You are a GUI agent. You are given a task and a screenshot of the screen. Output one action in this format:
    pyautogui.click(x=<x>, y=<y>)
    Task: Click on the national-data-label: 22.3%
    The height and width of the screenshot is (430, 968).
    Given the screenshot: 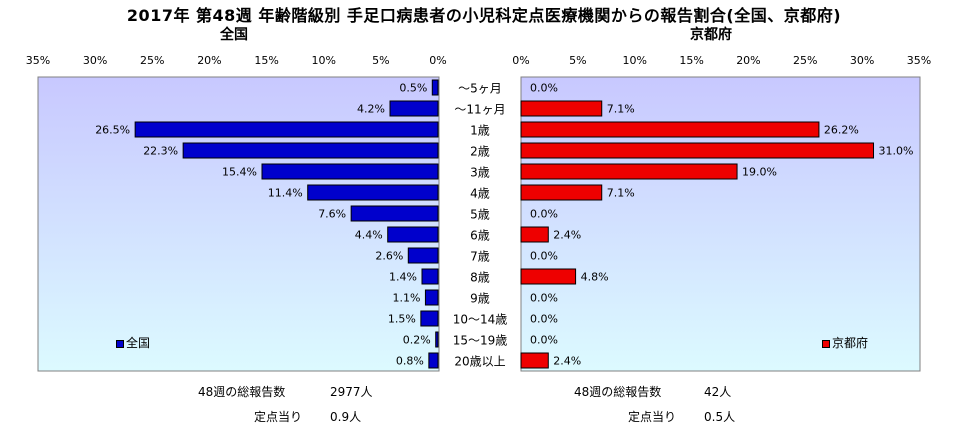 What is the action you would take?
    pyautogui.click(x=160, y=151)
    